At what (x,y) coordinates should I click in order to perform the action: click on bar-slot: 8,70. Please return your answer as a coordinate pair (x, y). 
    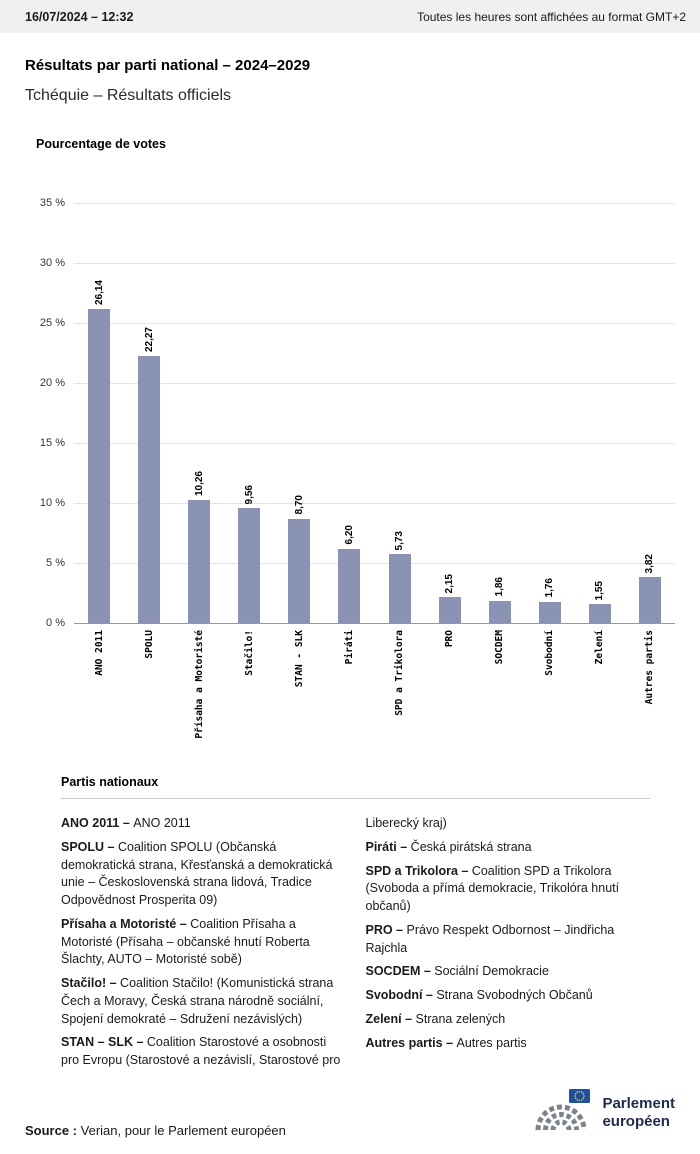
    Looking at the image, I should click on (299, 413).